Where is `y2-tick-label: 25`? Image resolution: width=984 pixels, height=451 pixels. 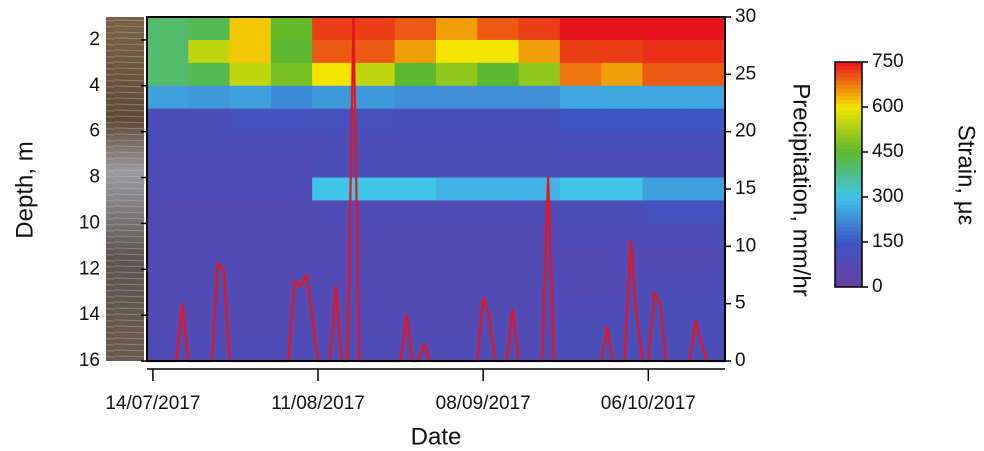 y2-tick-label: 25 is located at coordinates (745, 73).